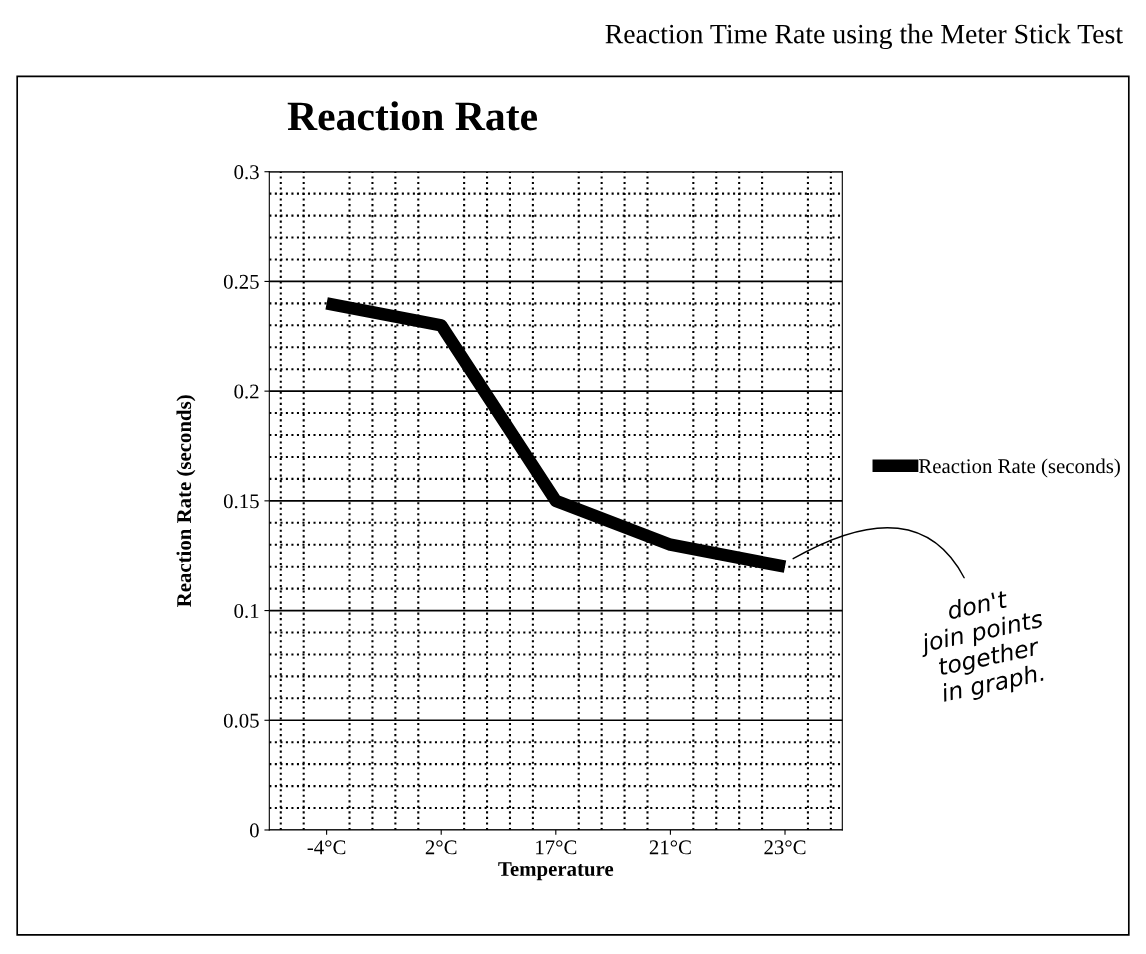  I want to click on text: don't join points together in graph., so click(981, 648).